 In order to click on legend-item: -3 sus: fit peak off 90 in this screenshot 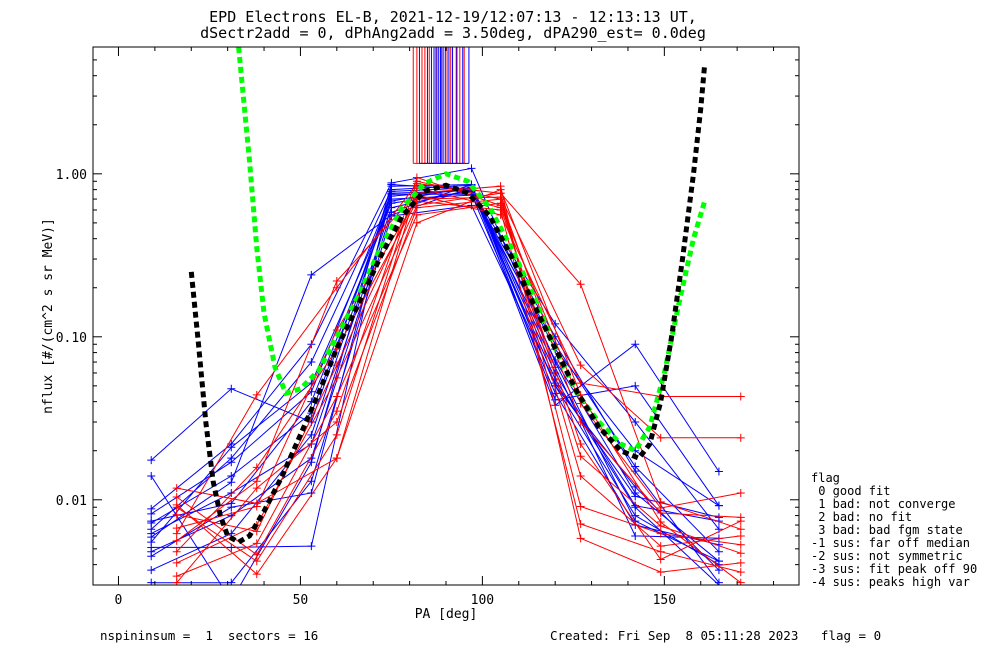, I will do `click(894, 569)`.